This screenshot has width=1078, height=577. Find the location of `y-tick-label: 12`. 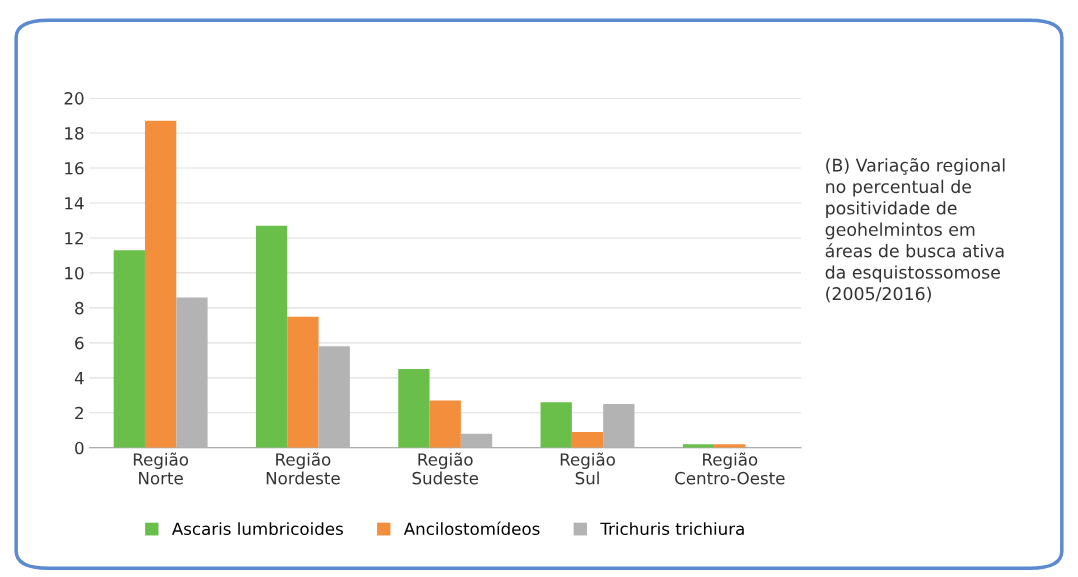

y-tick-label: 12 is located at coordinates (74, 238).